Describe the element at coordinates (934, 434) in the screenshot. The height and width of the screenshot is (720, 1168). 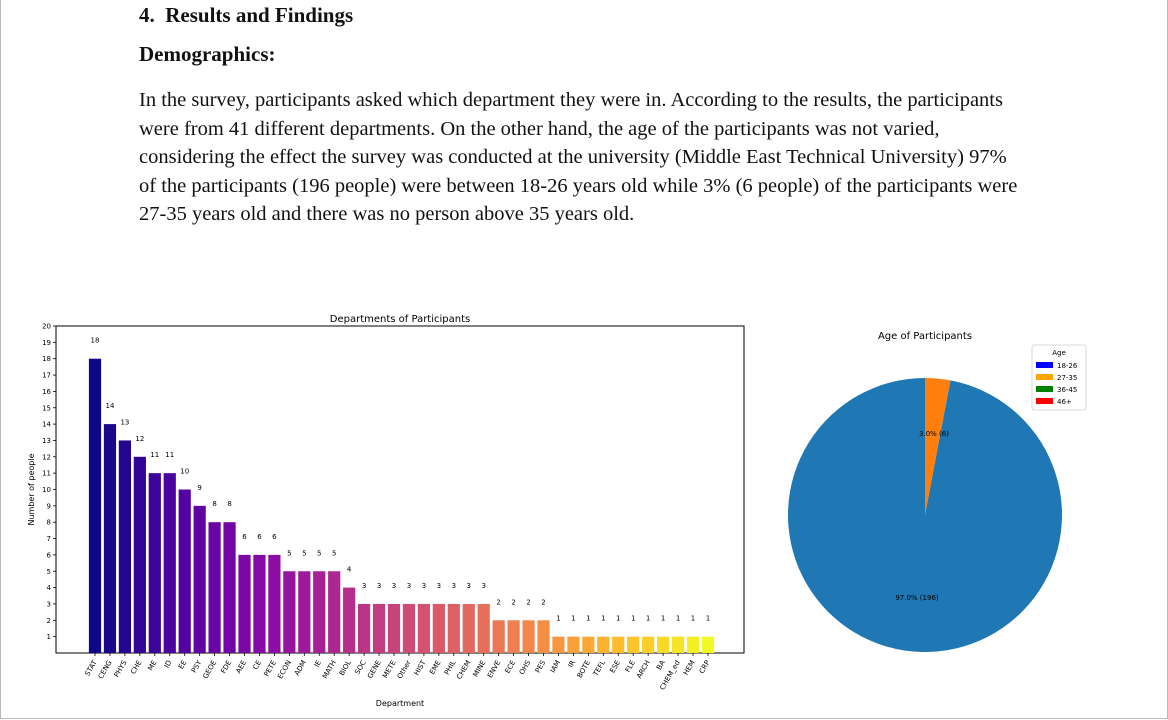
I see `pie-label: 3.0% (6)` at that location.